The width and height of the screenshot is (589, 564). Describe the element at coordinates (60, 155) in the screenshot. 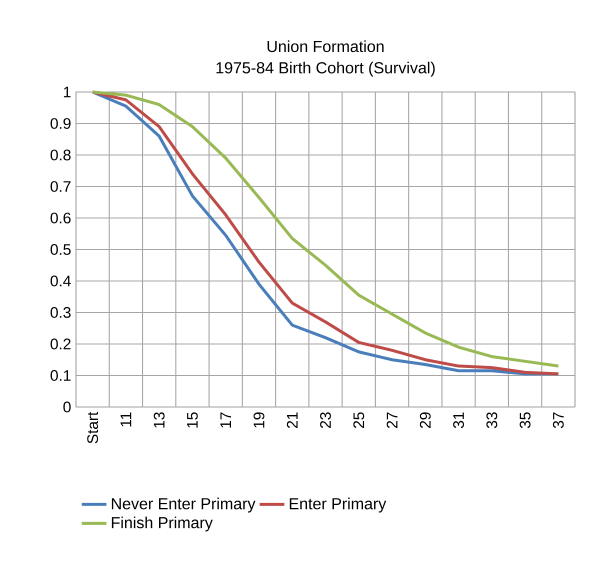

I see `y-tick-label: 0.8` at that location.